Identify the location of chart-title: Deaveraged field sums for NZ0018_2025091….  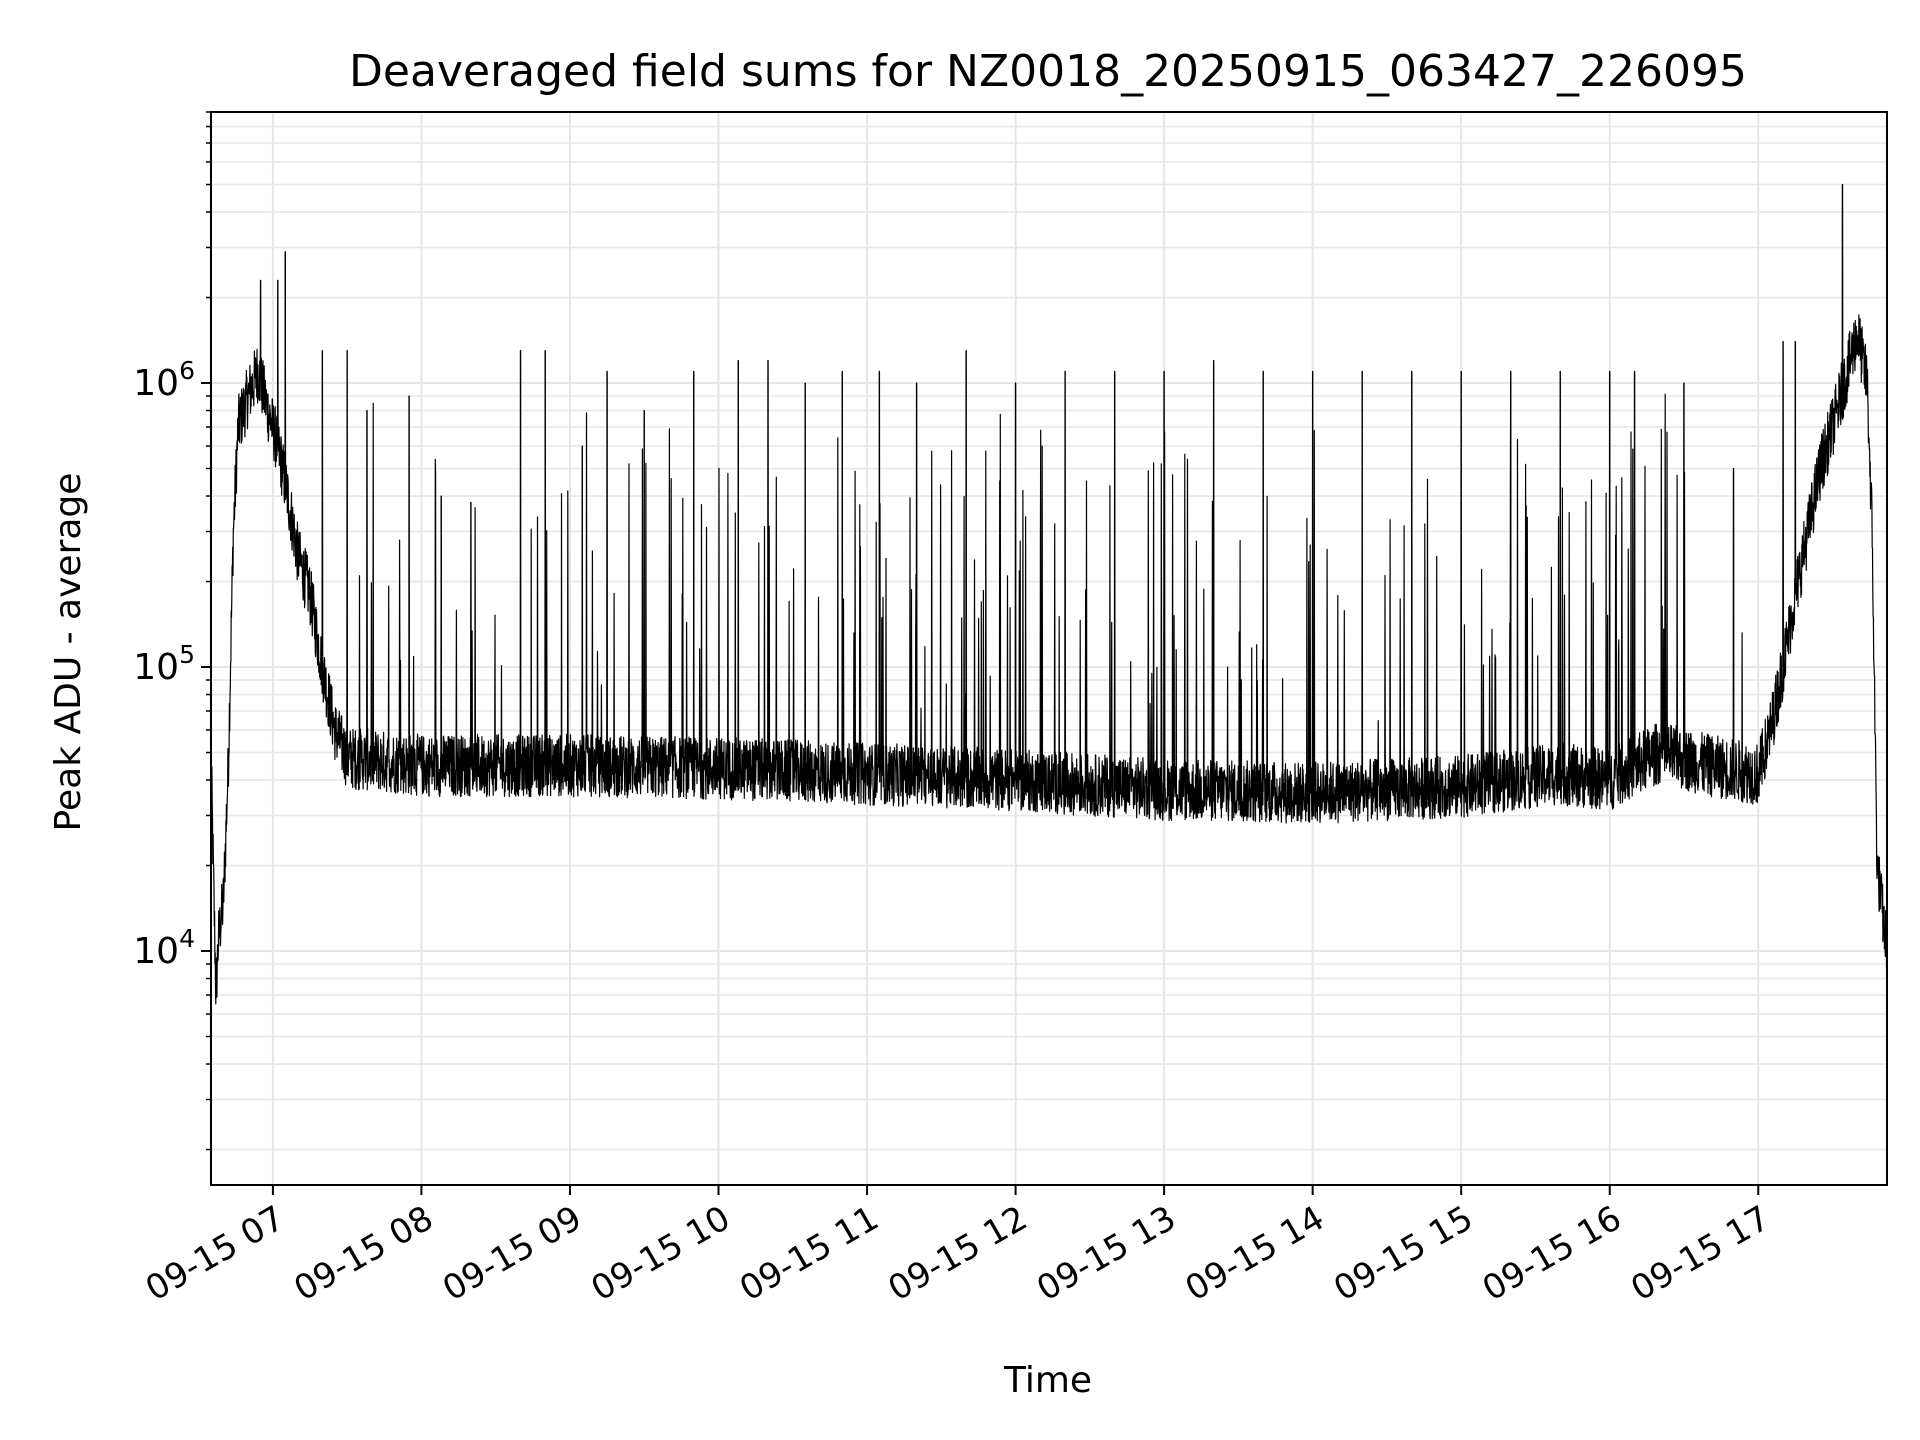
(1048, 71).